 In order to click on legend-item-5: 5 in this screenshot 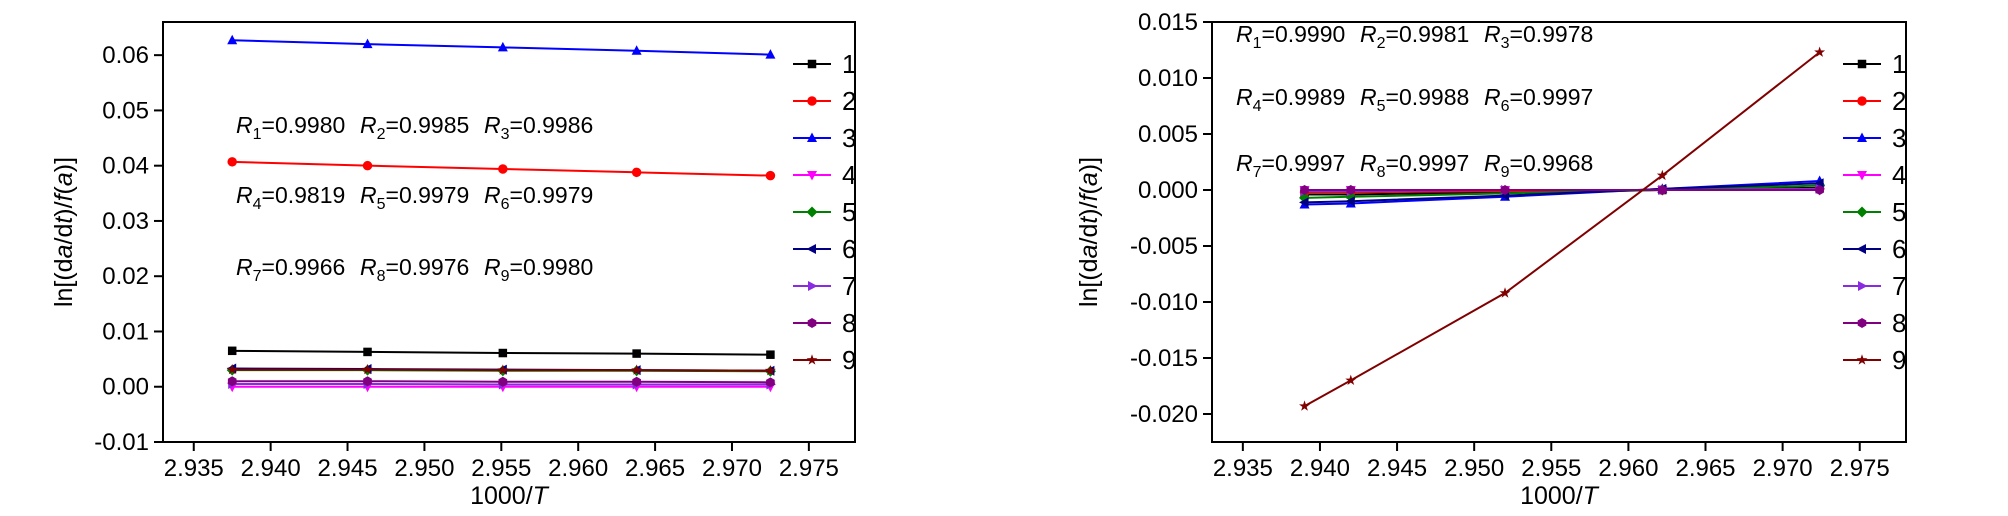, I will do `click(1874, 212)`.